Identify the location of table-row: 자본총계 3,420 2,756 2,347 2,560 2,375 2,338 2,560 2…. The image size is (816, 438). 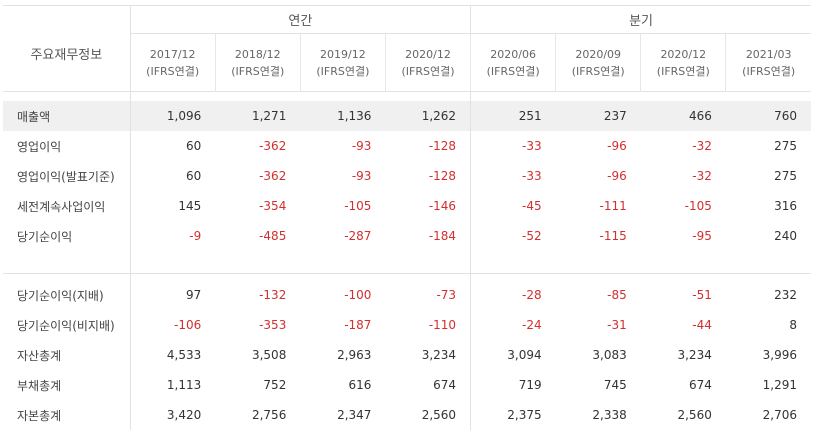
(407, 415).